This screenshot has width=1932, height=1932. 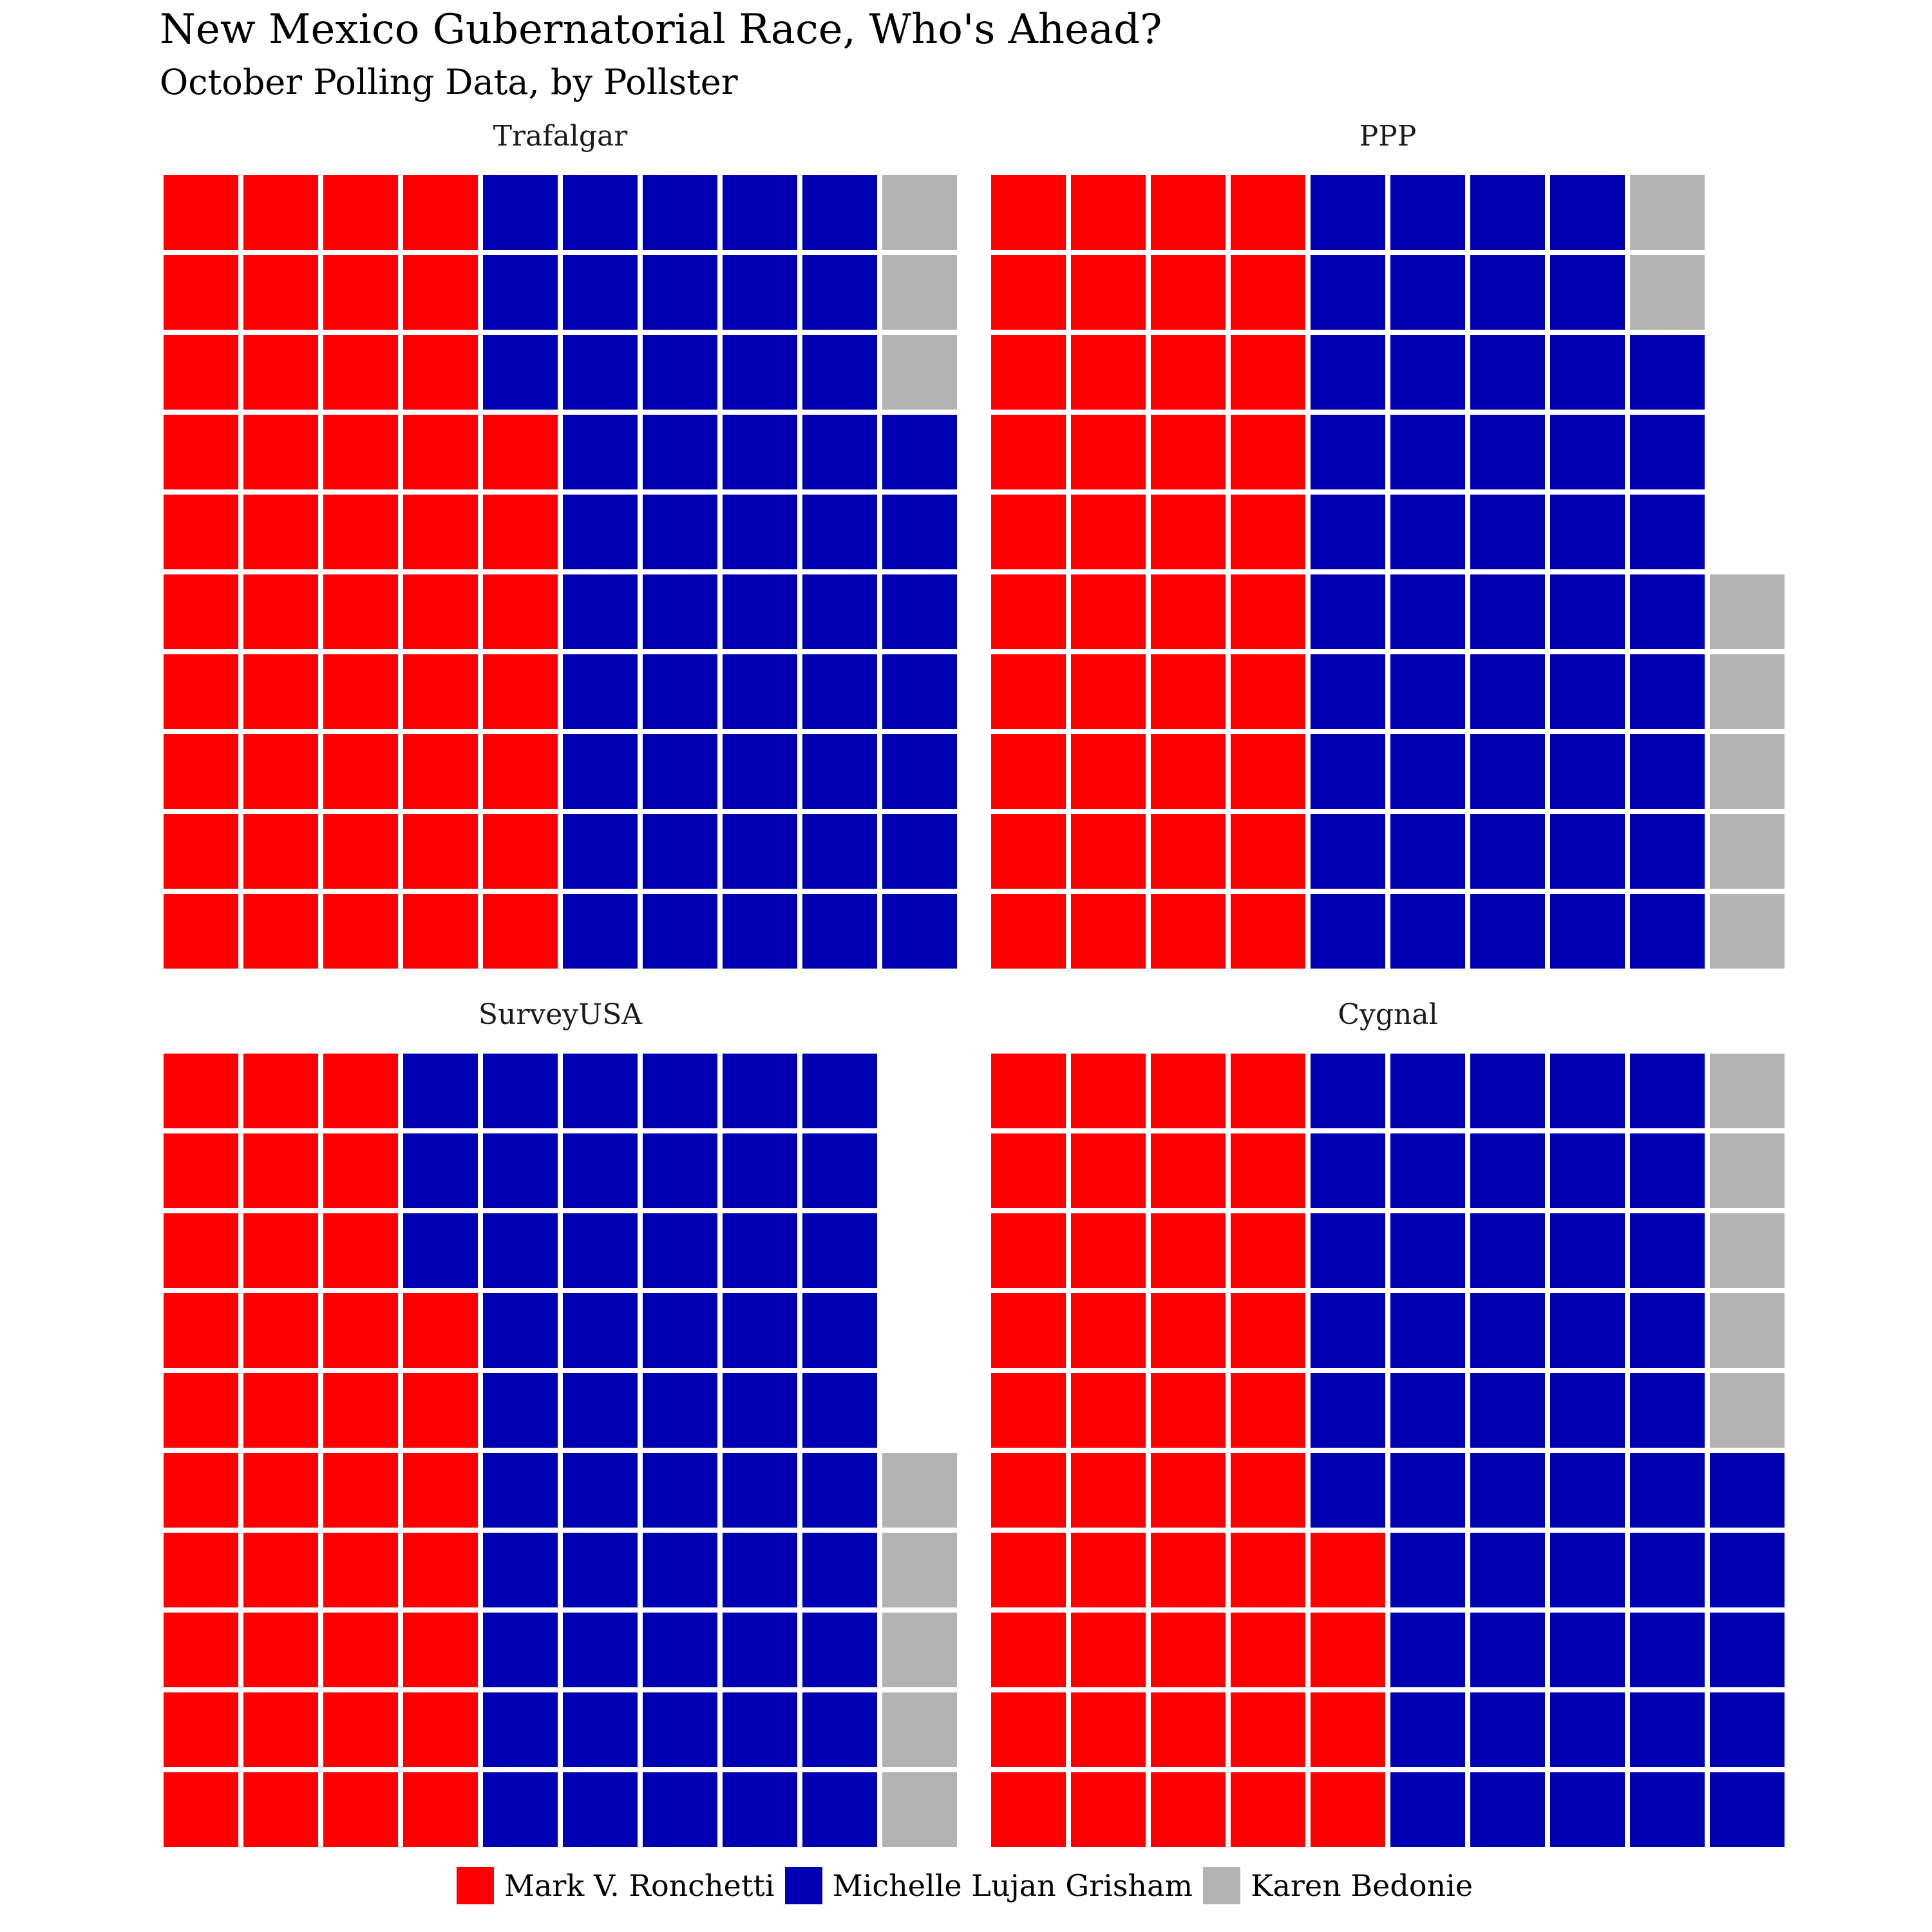 I want to click on chart-subtitle: October Polling Data, by Pollster, so click(x=449, y=82).